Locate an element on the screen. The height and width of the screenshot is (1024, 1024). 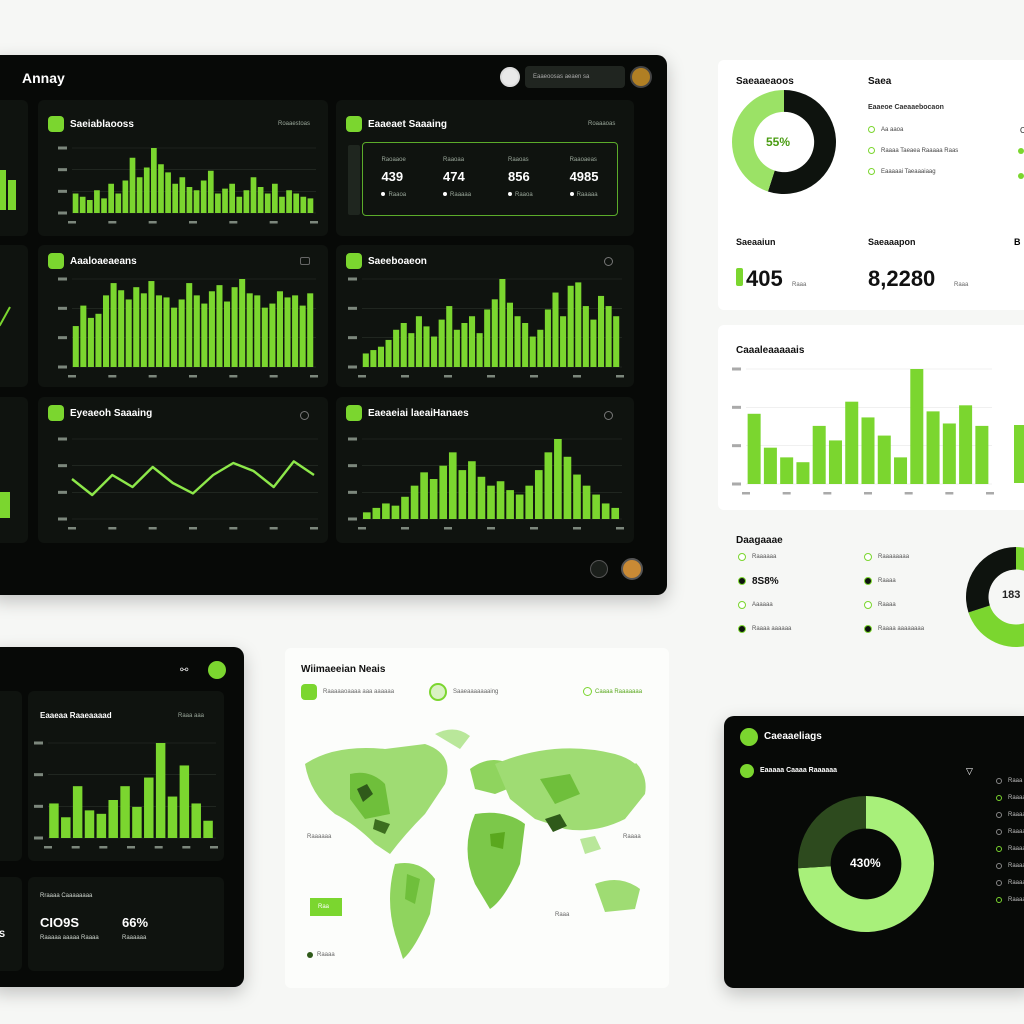
legend-list-item: Eaaaaai Taeaaaiaag is located at coordinates (913, 171).